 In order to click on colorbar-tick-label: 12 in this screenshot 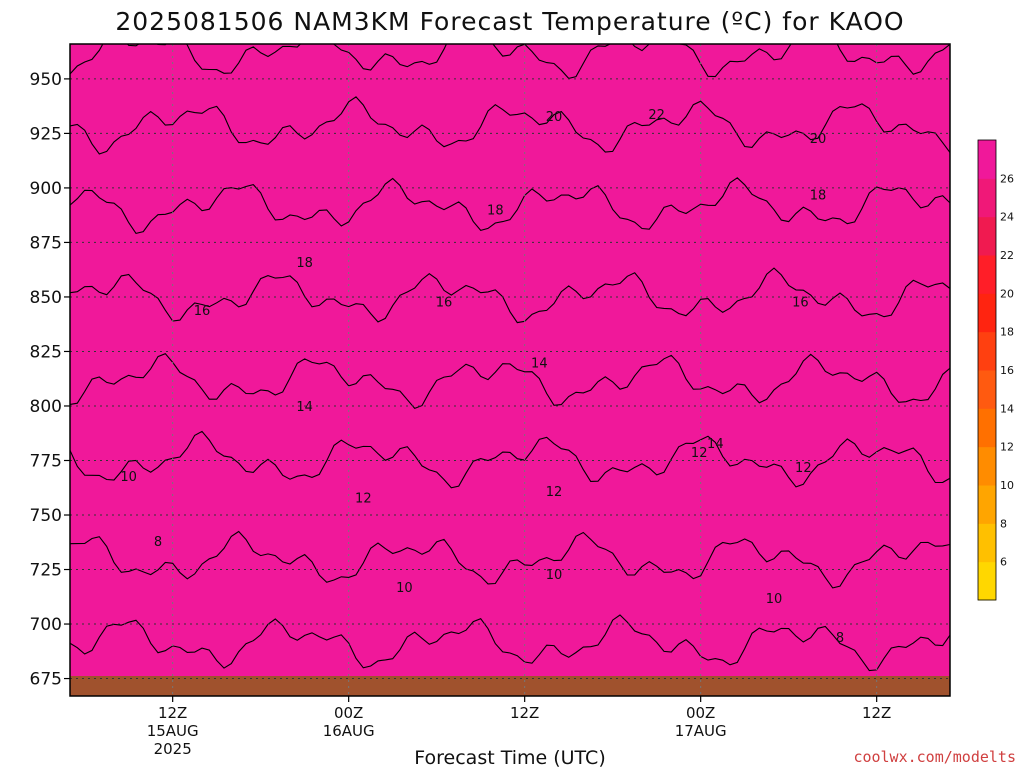, I will do `click(1007, 447)`.